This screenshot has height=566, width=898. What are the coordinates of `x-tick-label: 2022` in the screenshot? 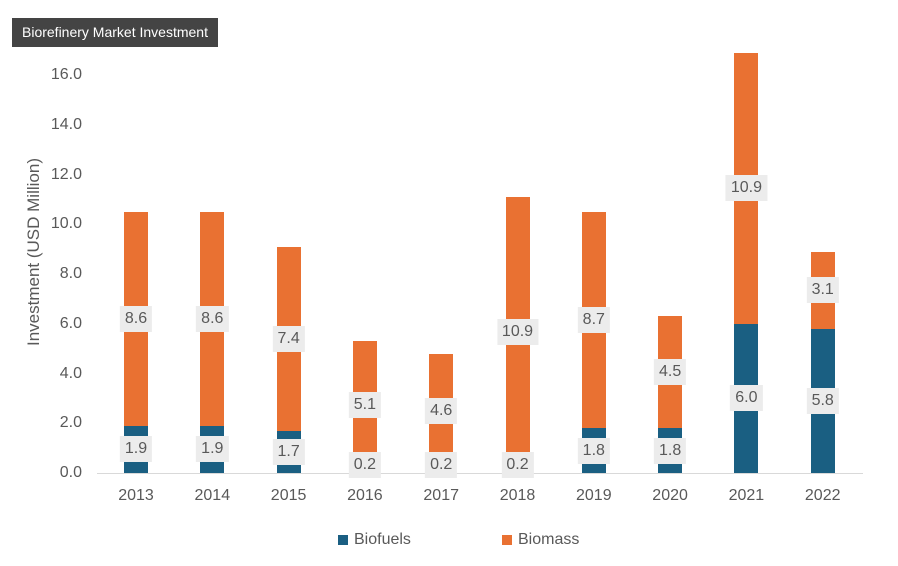 It's located at (822, 495).